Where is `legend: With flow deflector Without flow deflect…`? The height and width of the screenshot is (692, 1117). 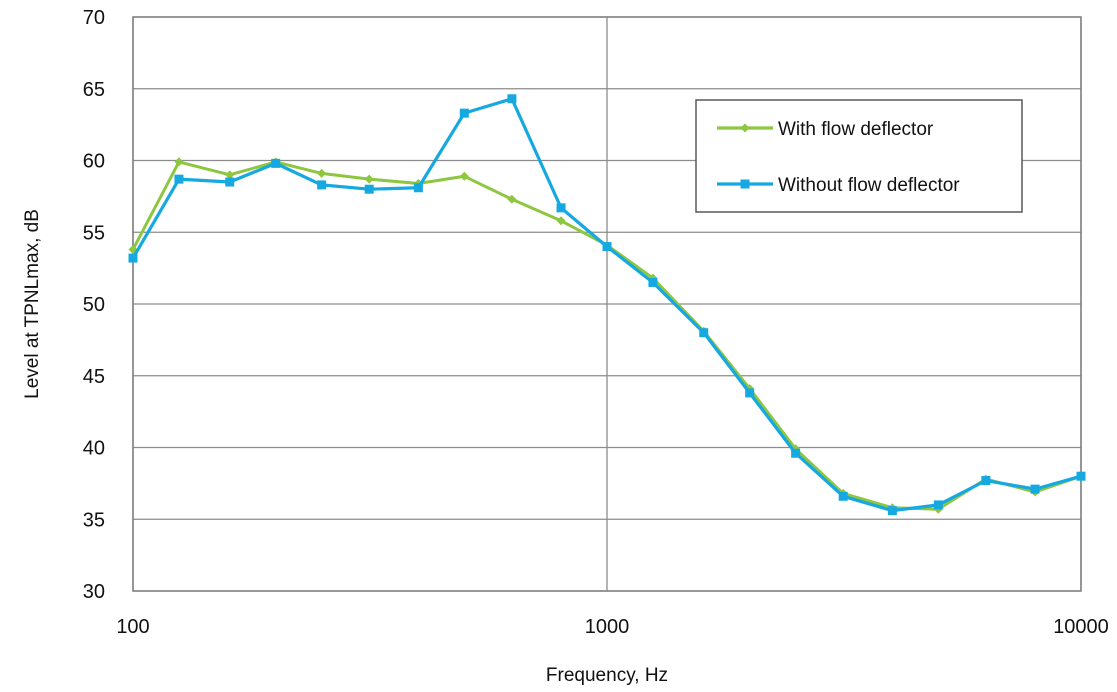 legend: With flow deflector Without flow deflect… is located at coordinates (859, 156).